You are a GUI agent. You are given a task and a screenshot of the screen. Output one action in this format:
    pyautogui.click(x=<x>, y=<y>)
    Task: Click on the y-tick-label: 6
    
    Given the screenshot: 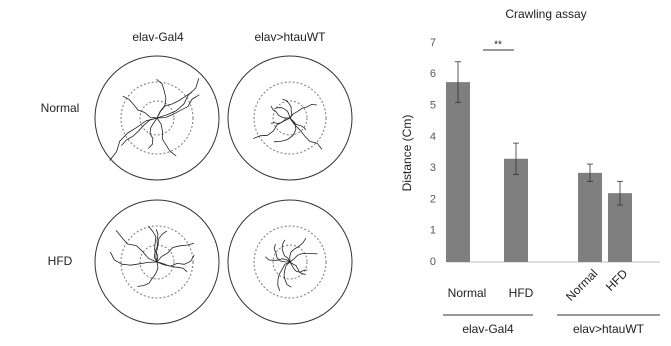 What is the action you would take?
    pyautogui.click(x=433, y=74)
    